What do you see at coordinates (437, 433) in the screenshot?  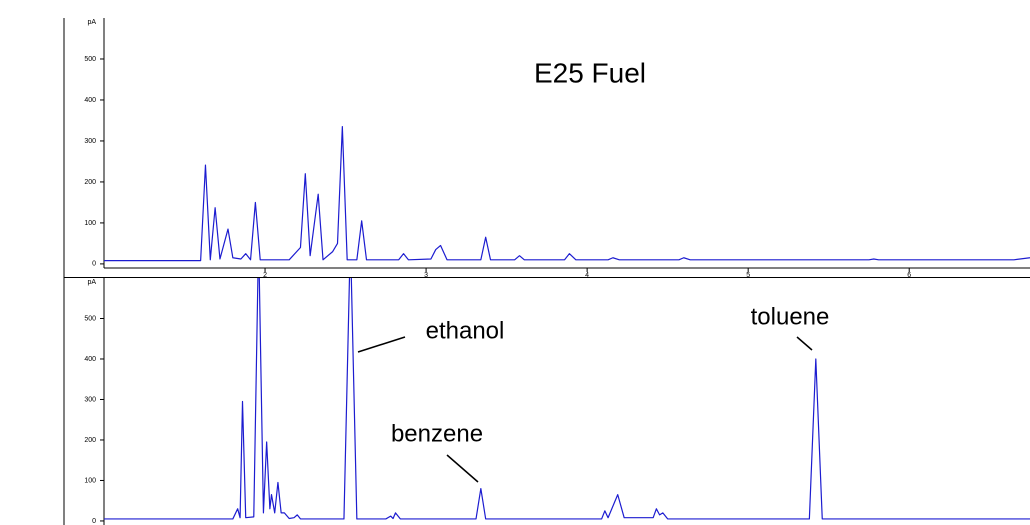 I see `peak-annotation: benzene` at bounding box center [437, 433].